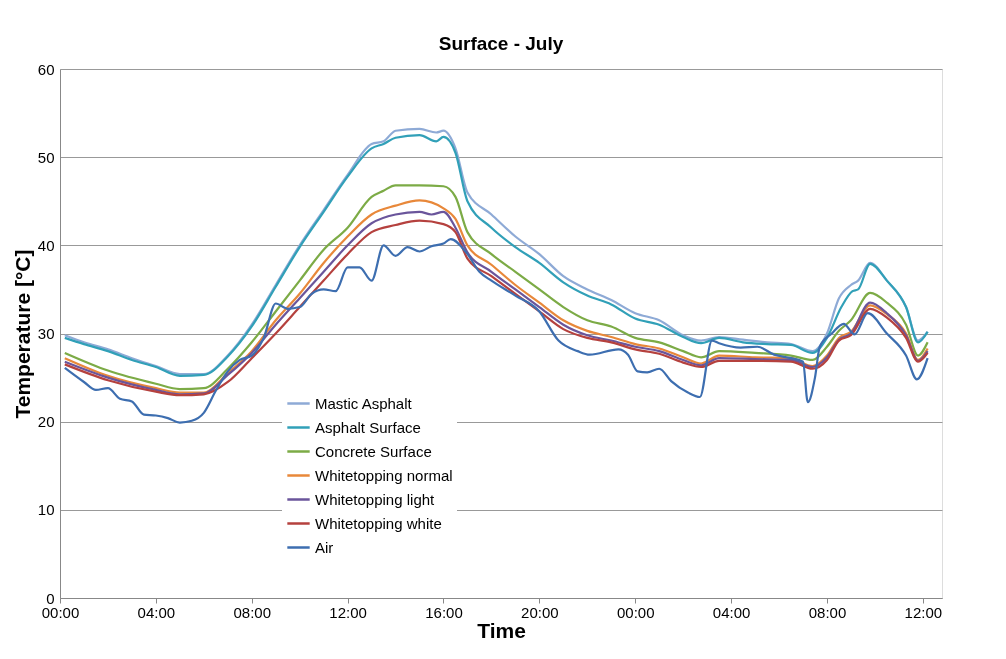 This screenshot has width=1006, height=659. Describe the element at coordinates (444, 612) in the screenshot. I see `x-tick-label: 16:00` at that location.